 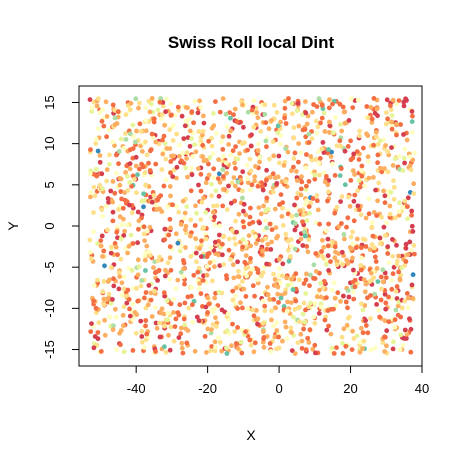 What do you see at coordinates (136, 388) in the screenshot?
I see `x-tick-label: -40` at bounding box center [136, 388].